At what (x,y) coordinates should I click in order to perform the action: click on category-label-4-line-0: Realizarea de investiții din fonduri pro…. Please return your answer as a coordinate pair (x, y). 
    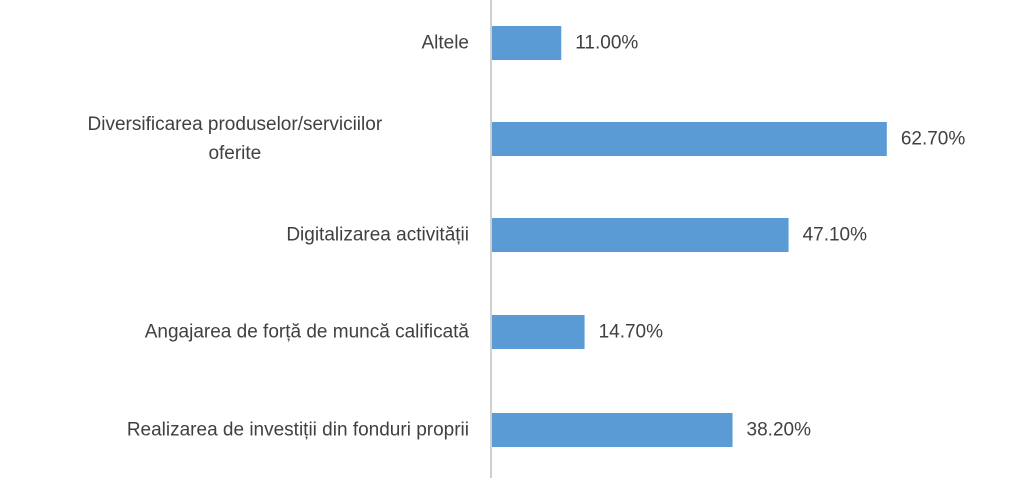
    Looking at the image, I should click on (298, 430).